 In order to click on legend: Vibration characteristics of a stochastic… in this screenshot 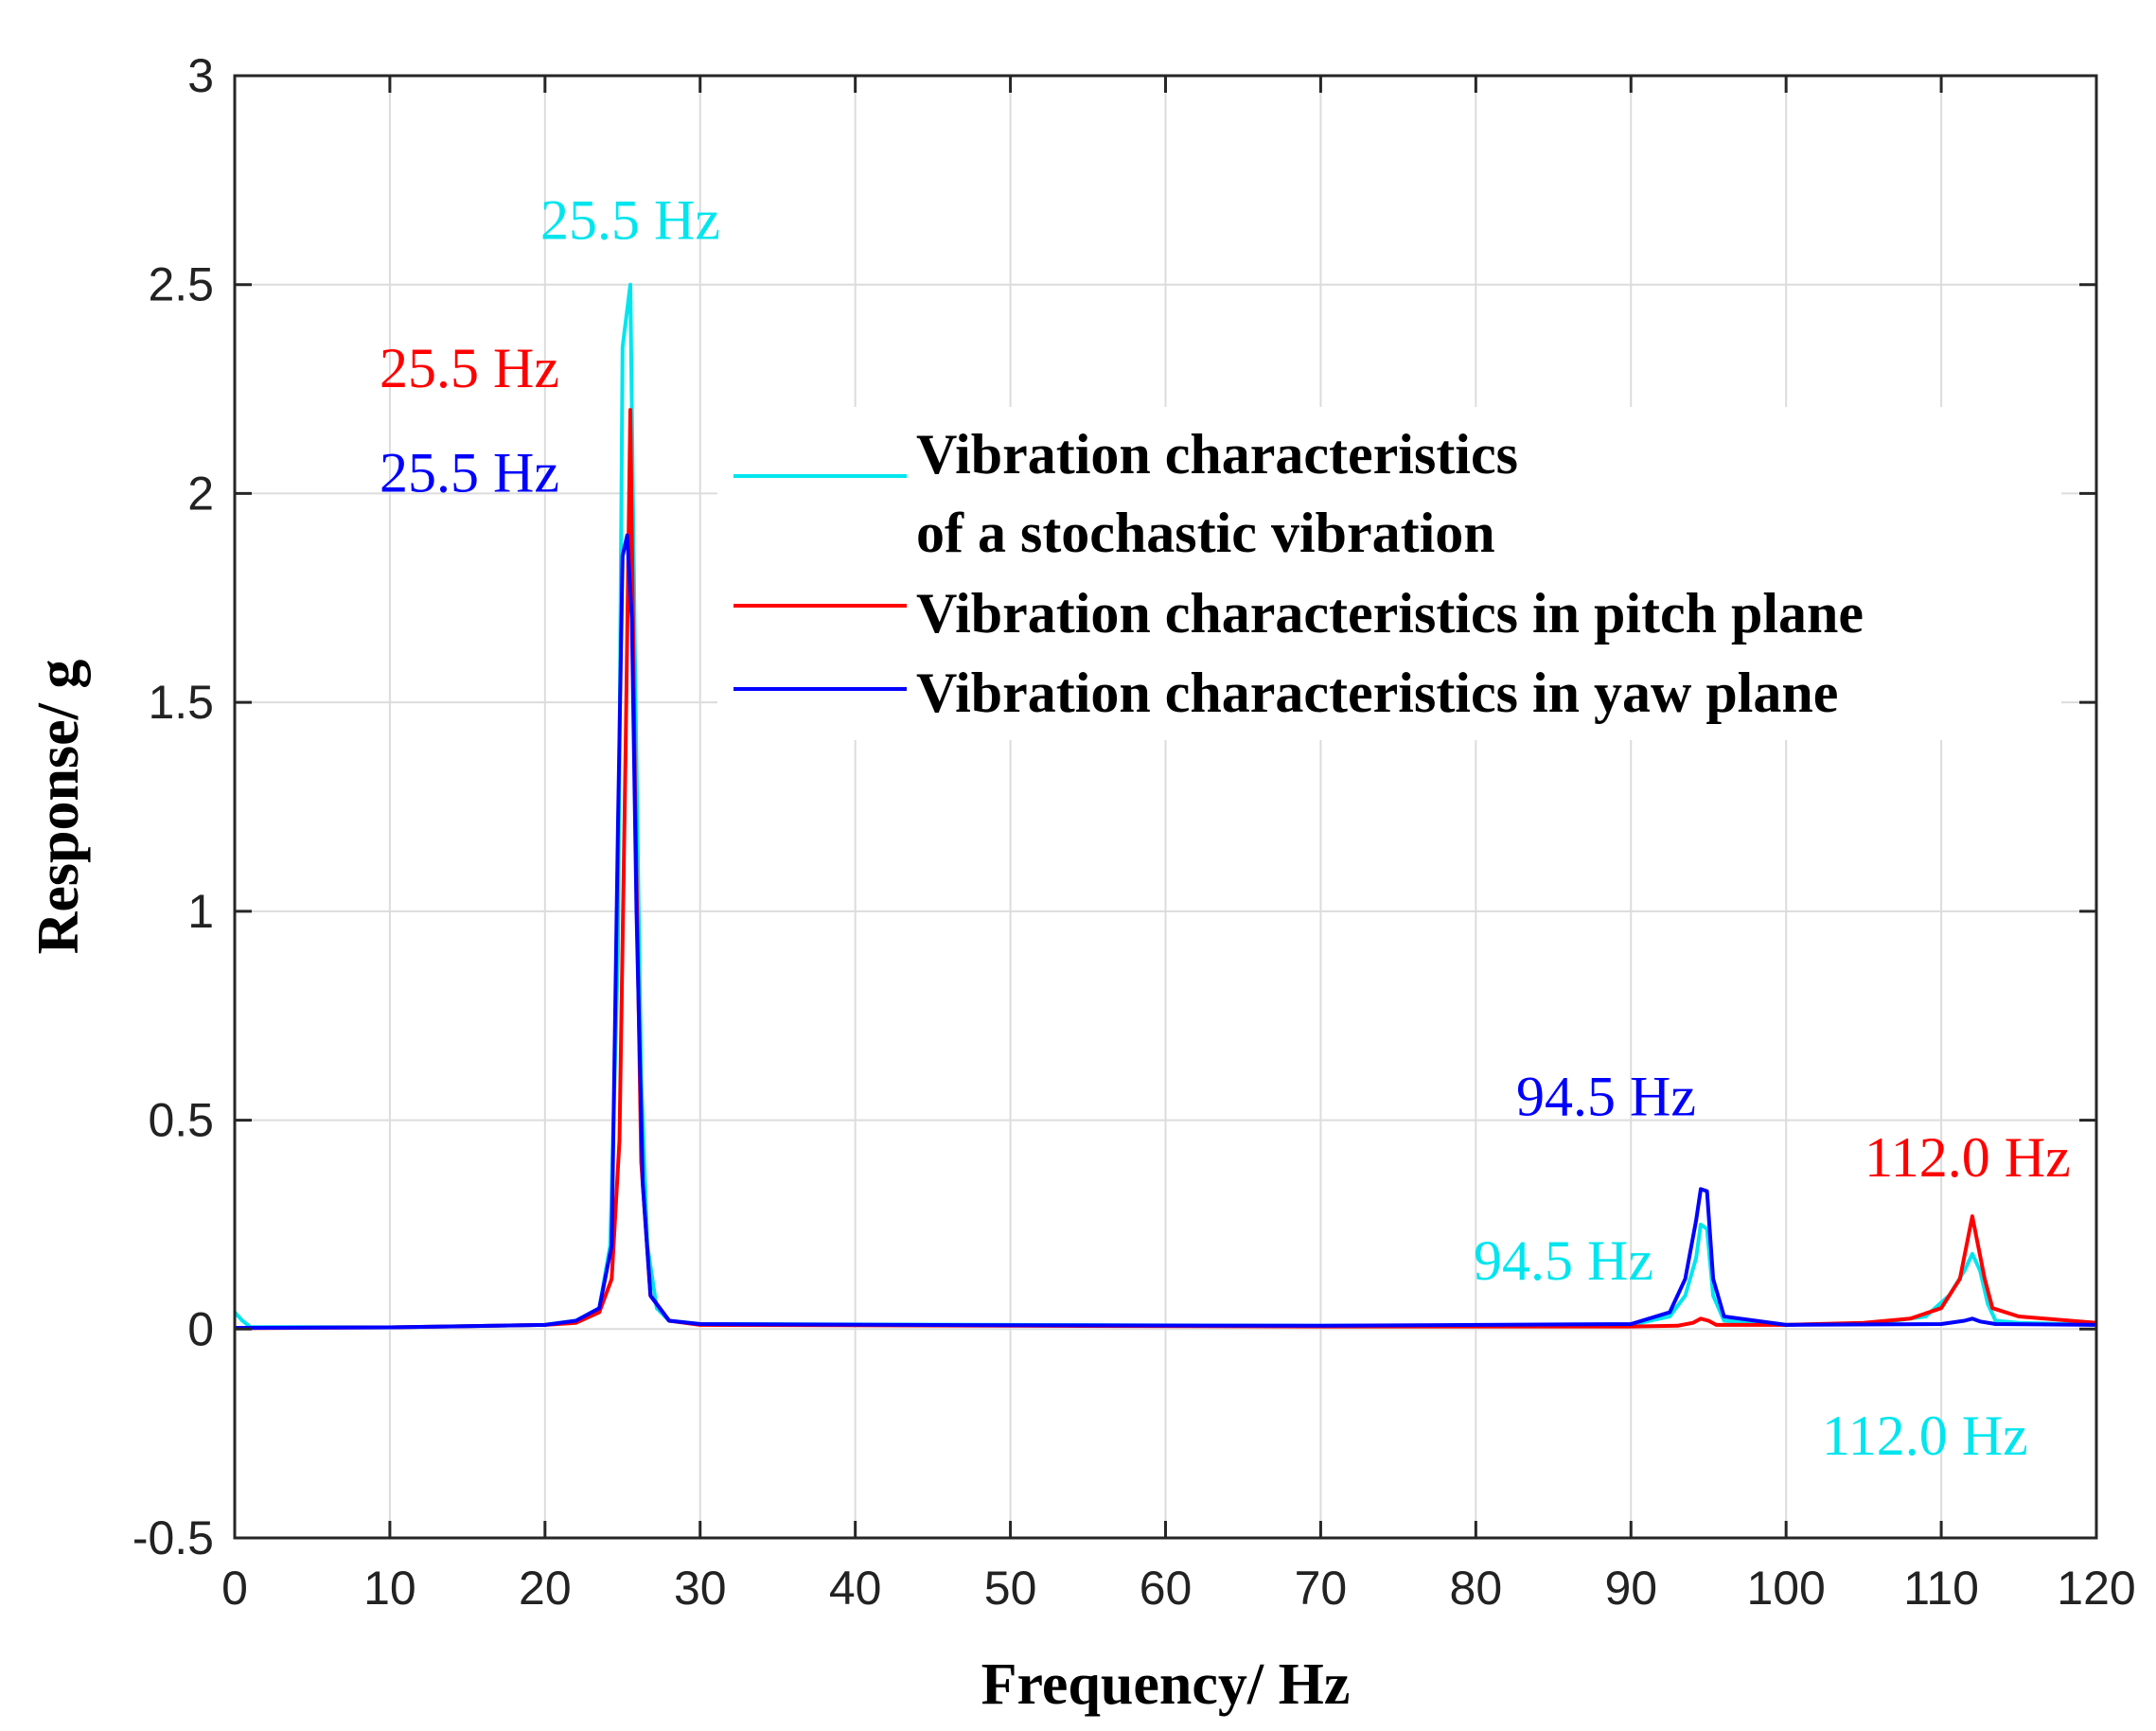, I will do `click(1389, 573)`.